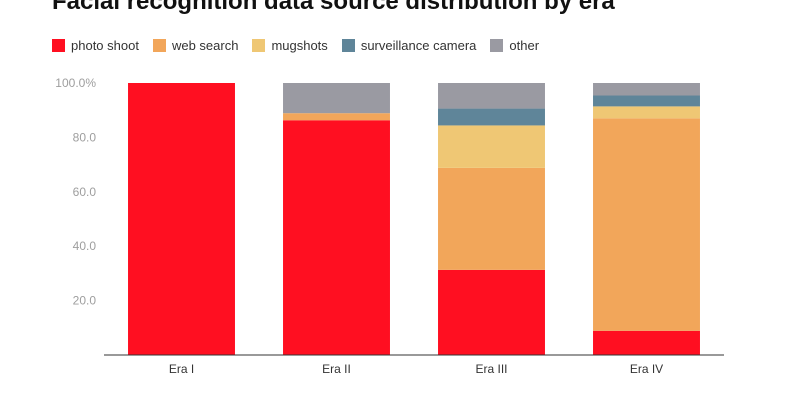 The width and height of the screenshot is (800, 400). I want to click on x-tick-label: Era IV, so click(646, 369).